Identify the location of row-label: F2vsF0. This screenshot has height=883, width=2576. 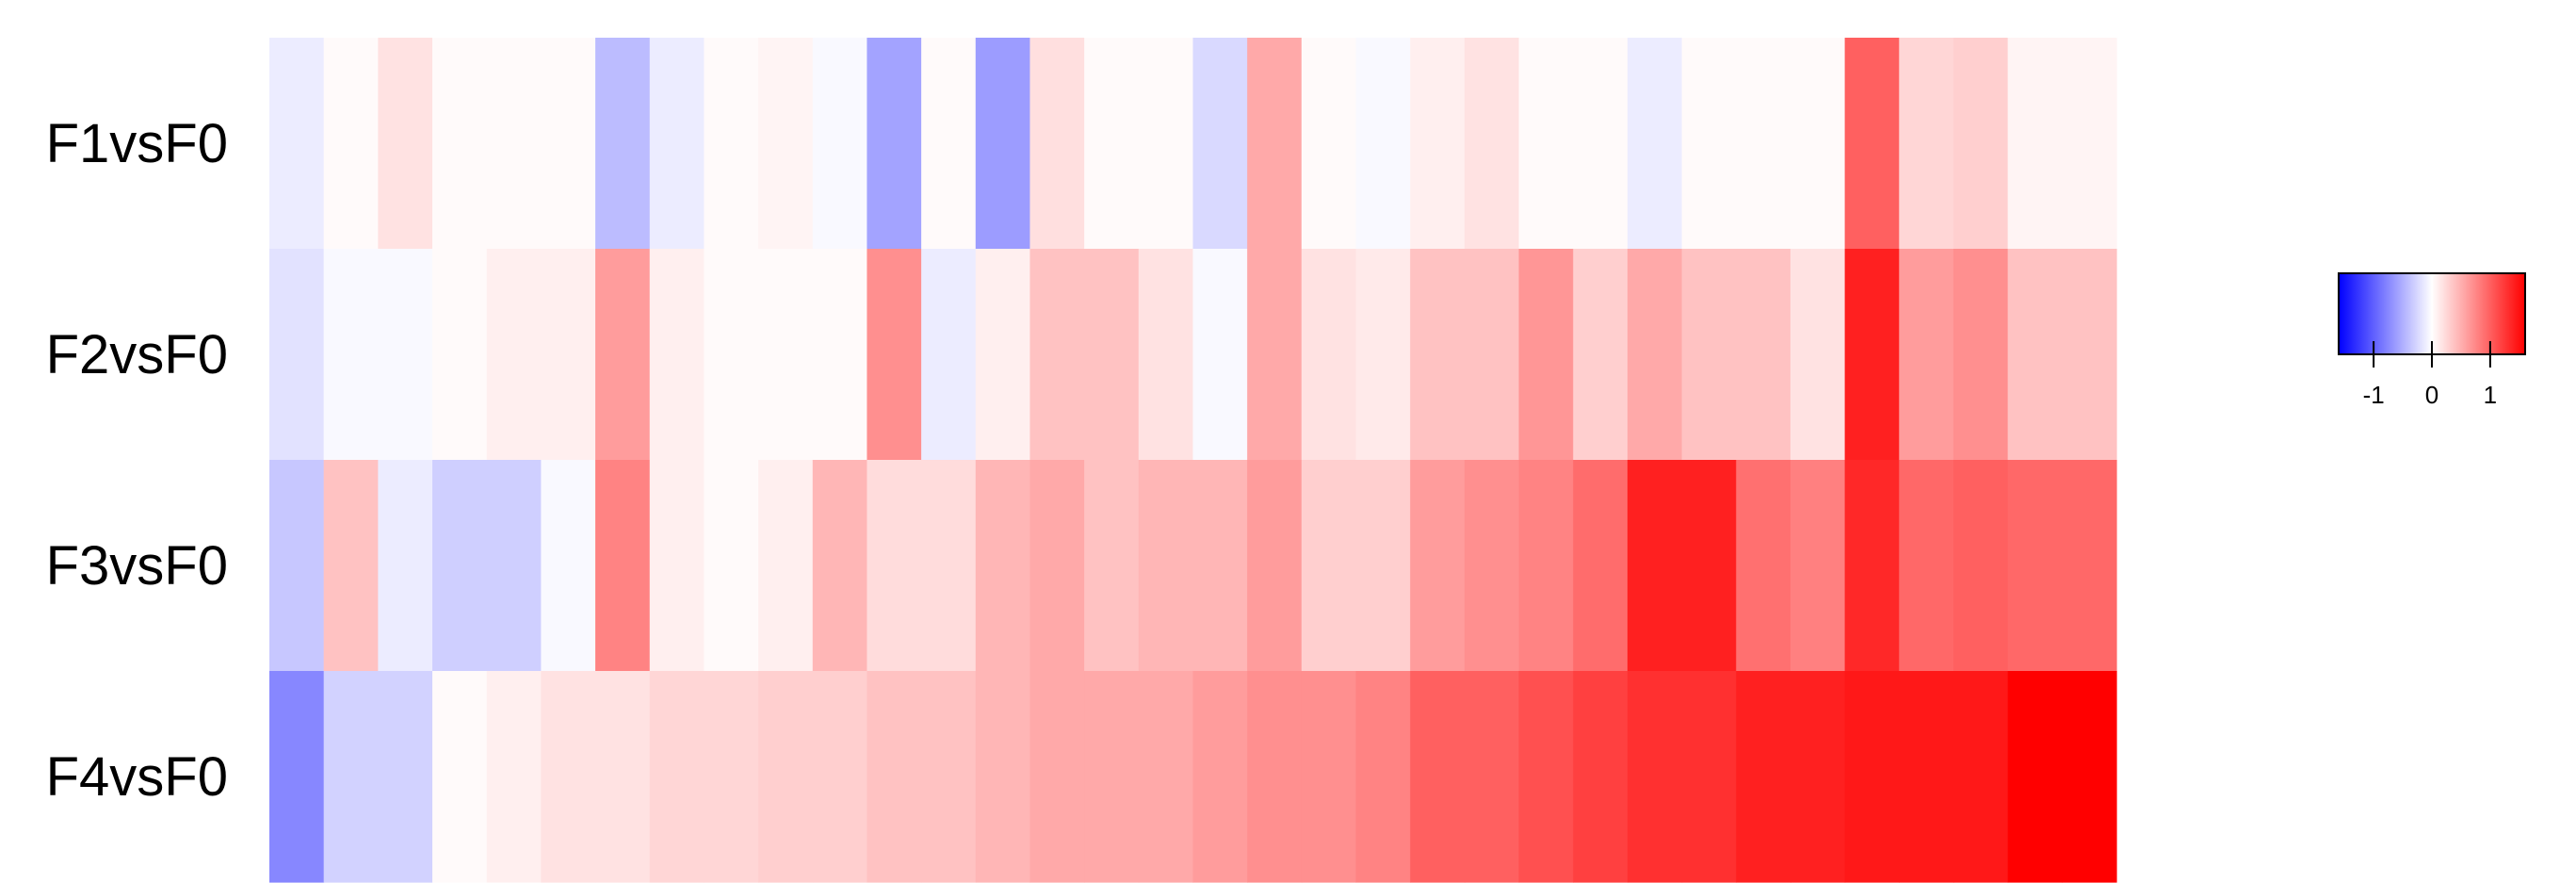
(137, 354).